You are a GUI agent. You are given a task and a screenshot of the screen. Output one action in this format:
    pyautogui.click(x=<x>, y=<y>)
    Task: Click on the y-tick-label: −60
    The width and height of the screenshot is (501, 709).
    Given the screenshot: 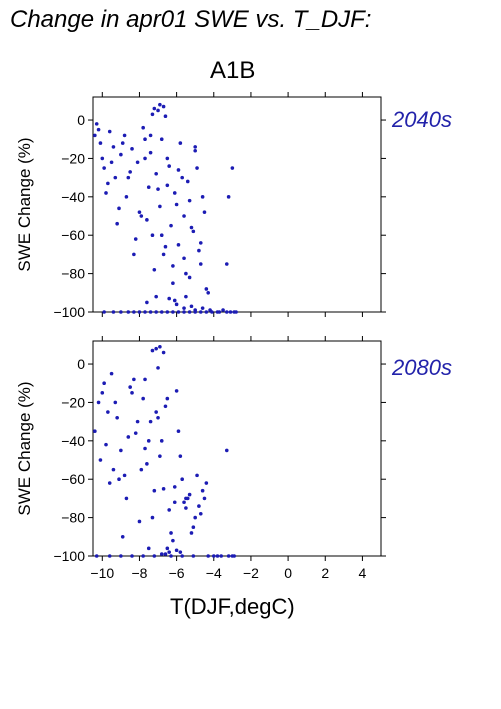 What is the action you would take?
    pyautogui.click(x=73, y=235)
    